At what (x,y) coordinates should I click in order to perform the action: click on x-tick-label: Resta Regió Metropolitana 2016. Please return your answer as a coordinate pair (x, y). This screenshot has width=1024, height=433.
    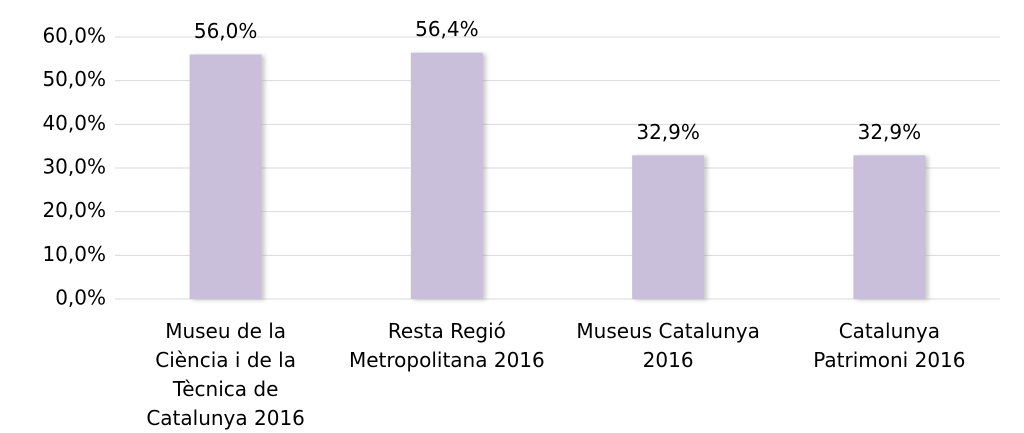
    Looking at the image, I should click on (446, 345).